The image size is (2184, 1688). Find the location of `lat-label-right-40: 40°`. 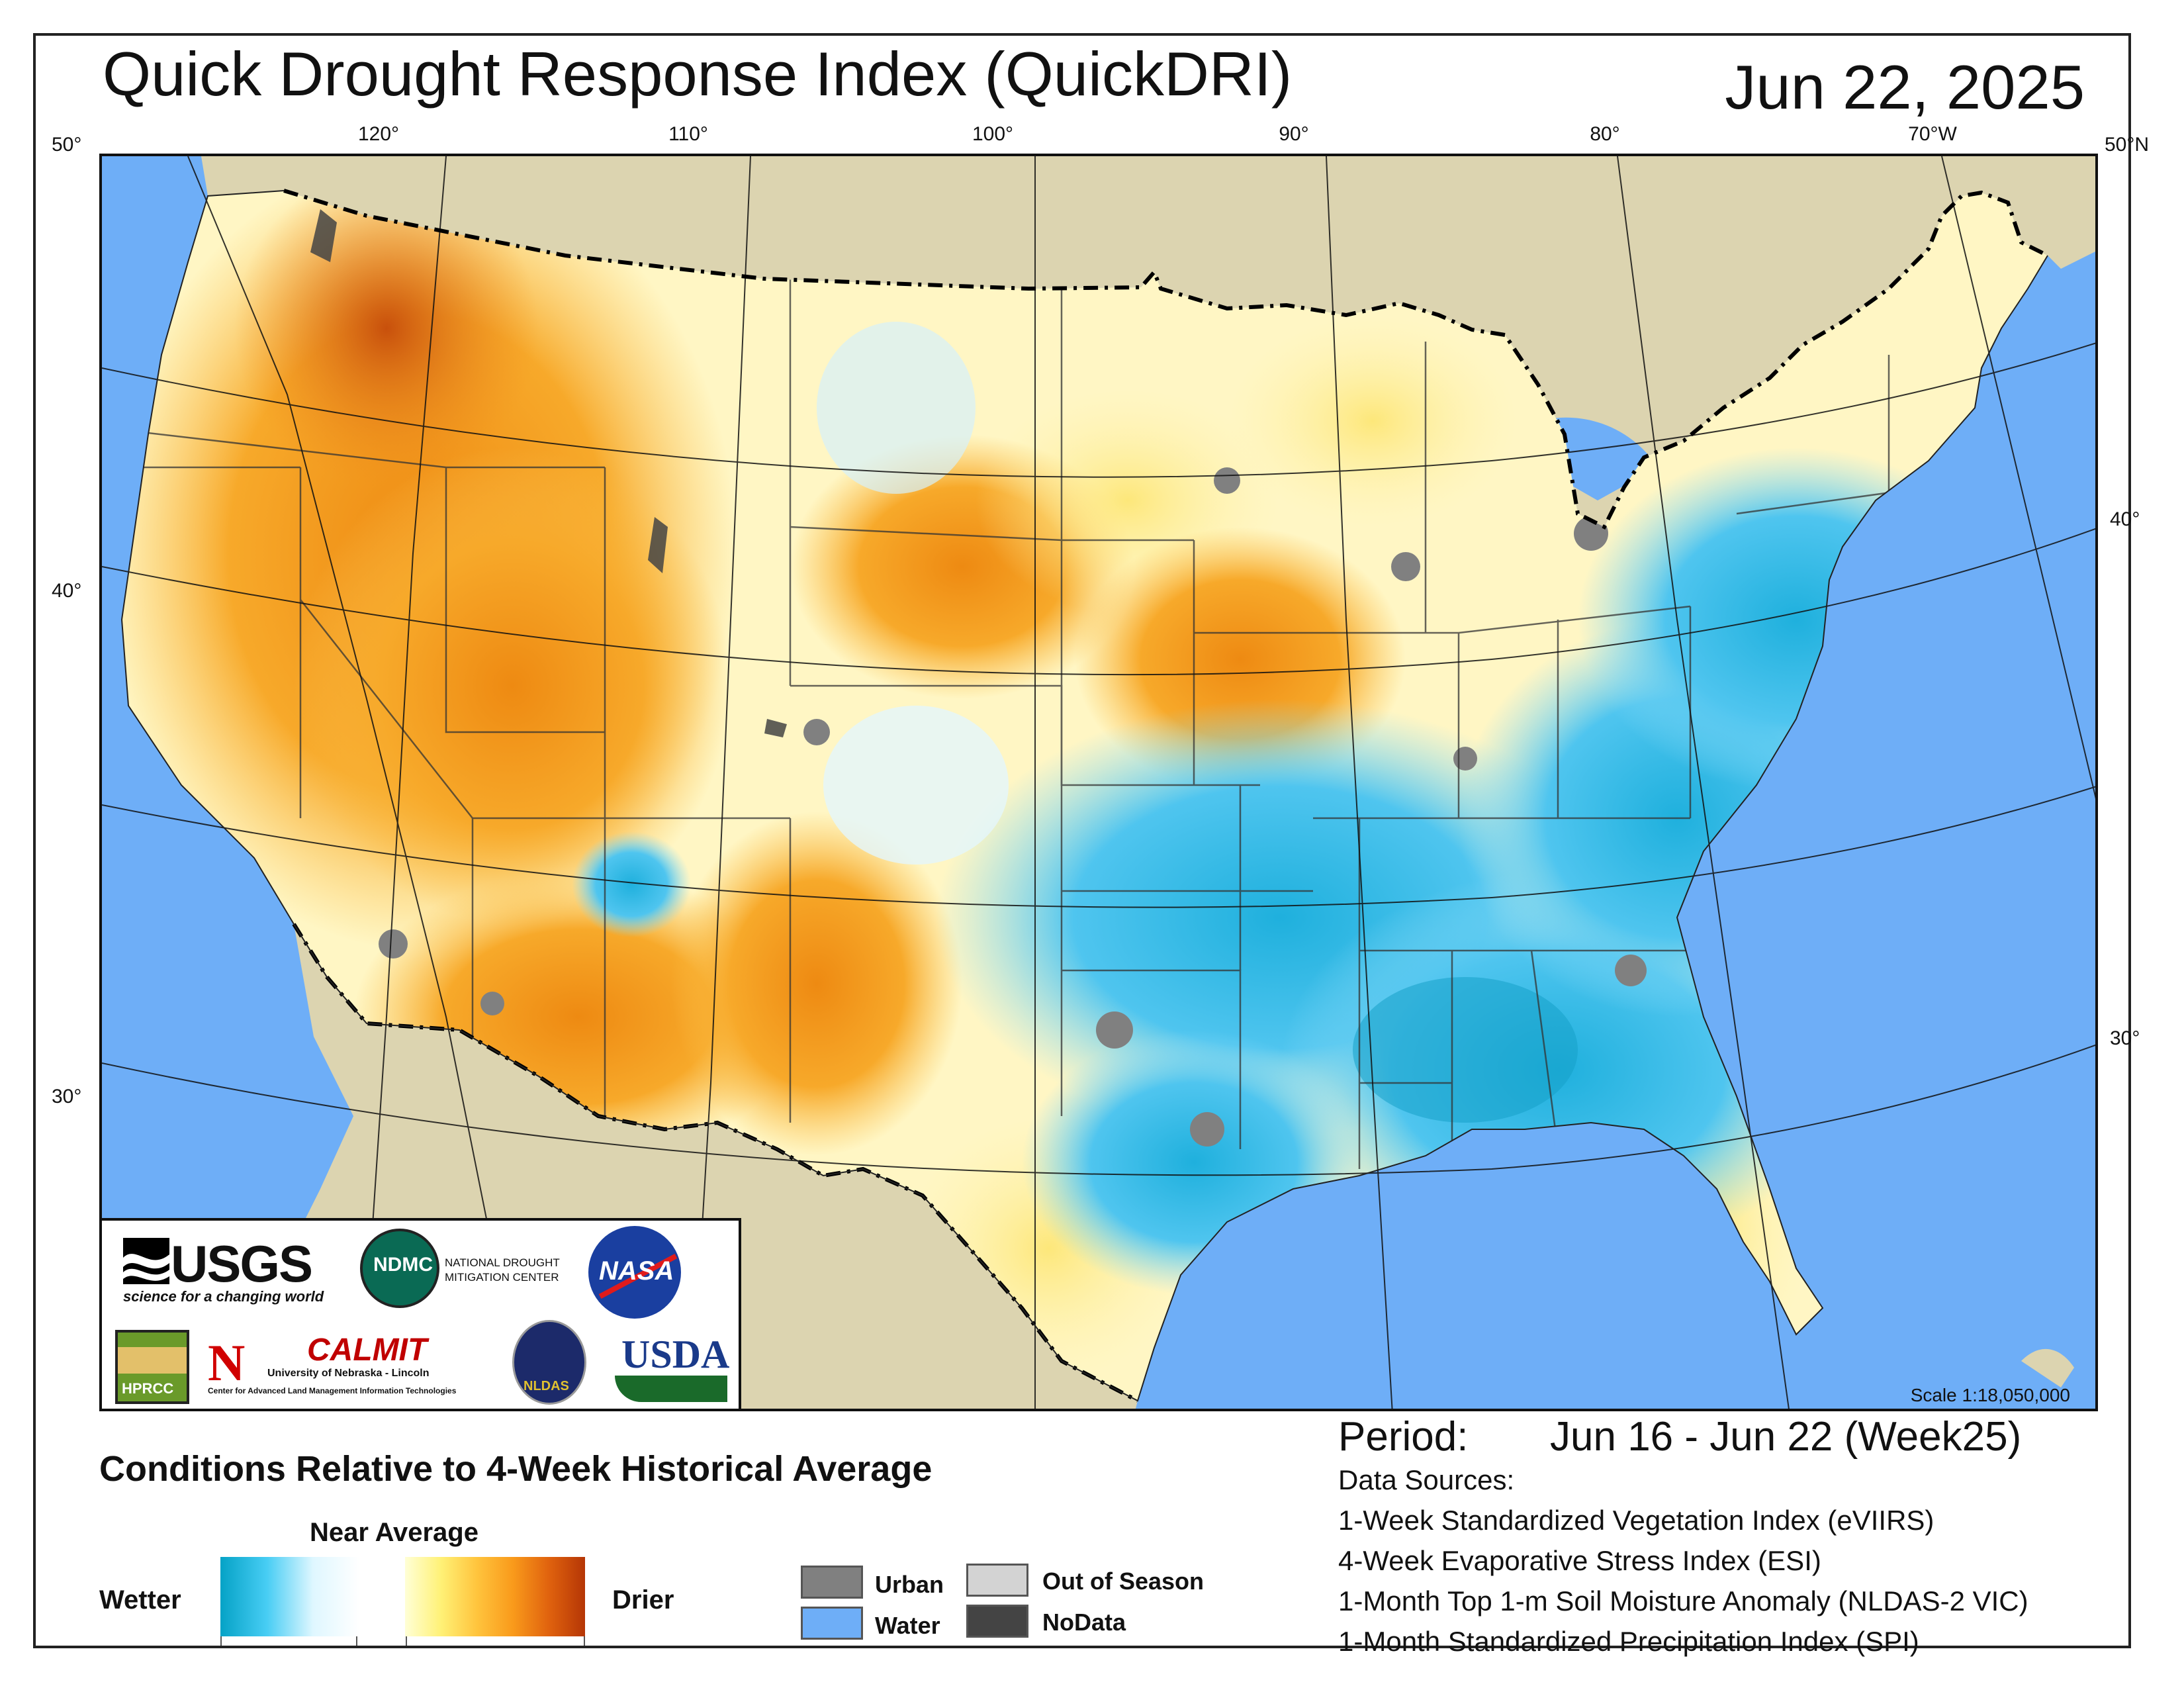

lat-label-right-40: 40° is located at coordinates (2125, 519).